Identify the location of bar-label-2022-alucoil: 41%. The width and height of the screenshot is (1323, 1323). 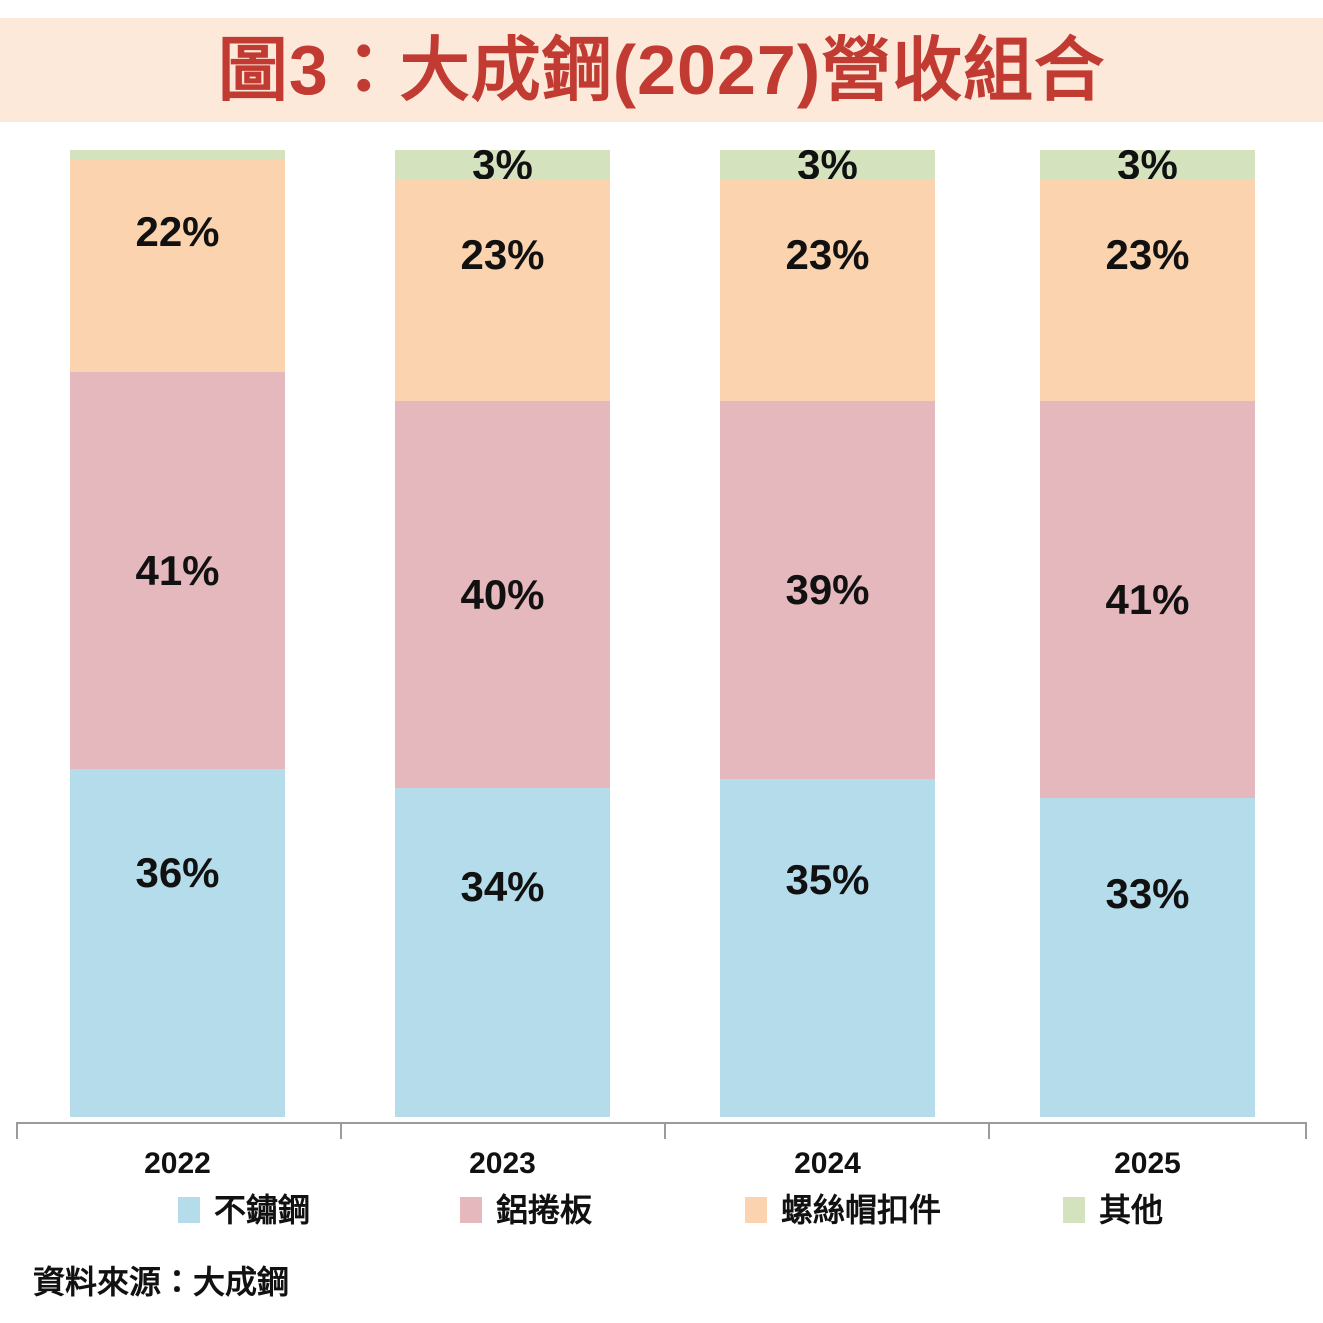
(177, 570).